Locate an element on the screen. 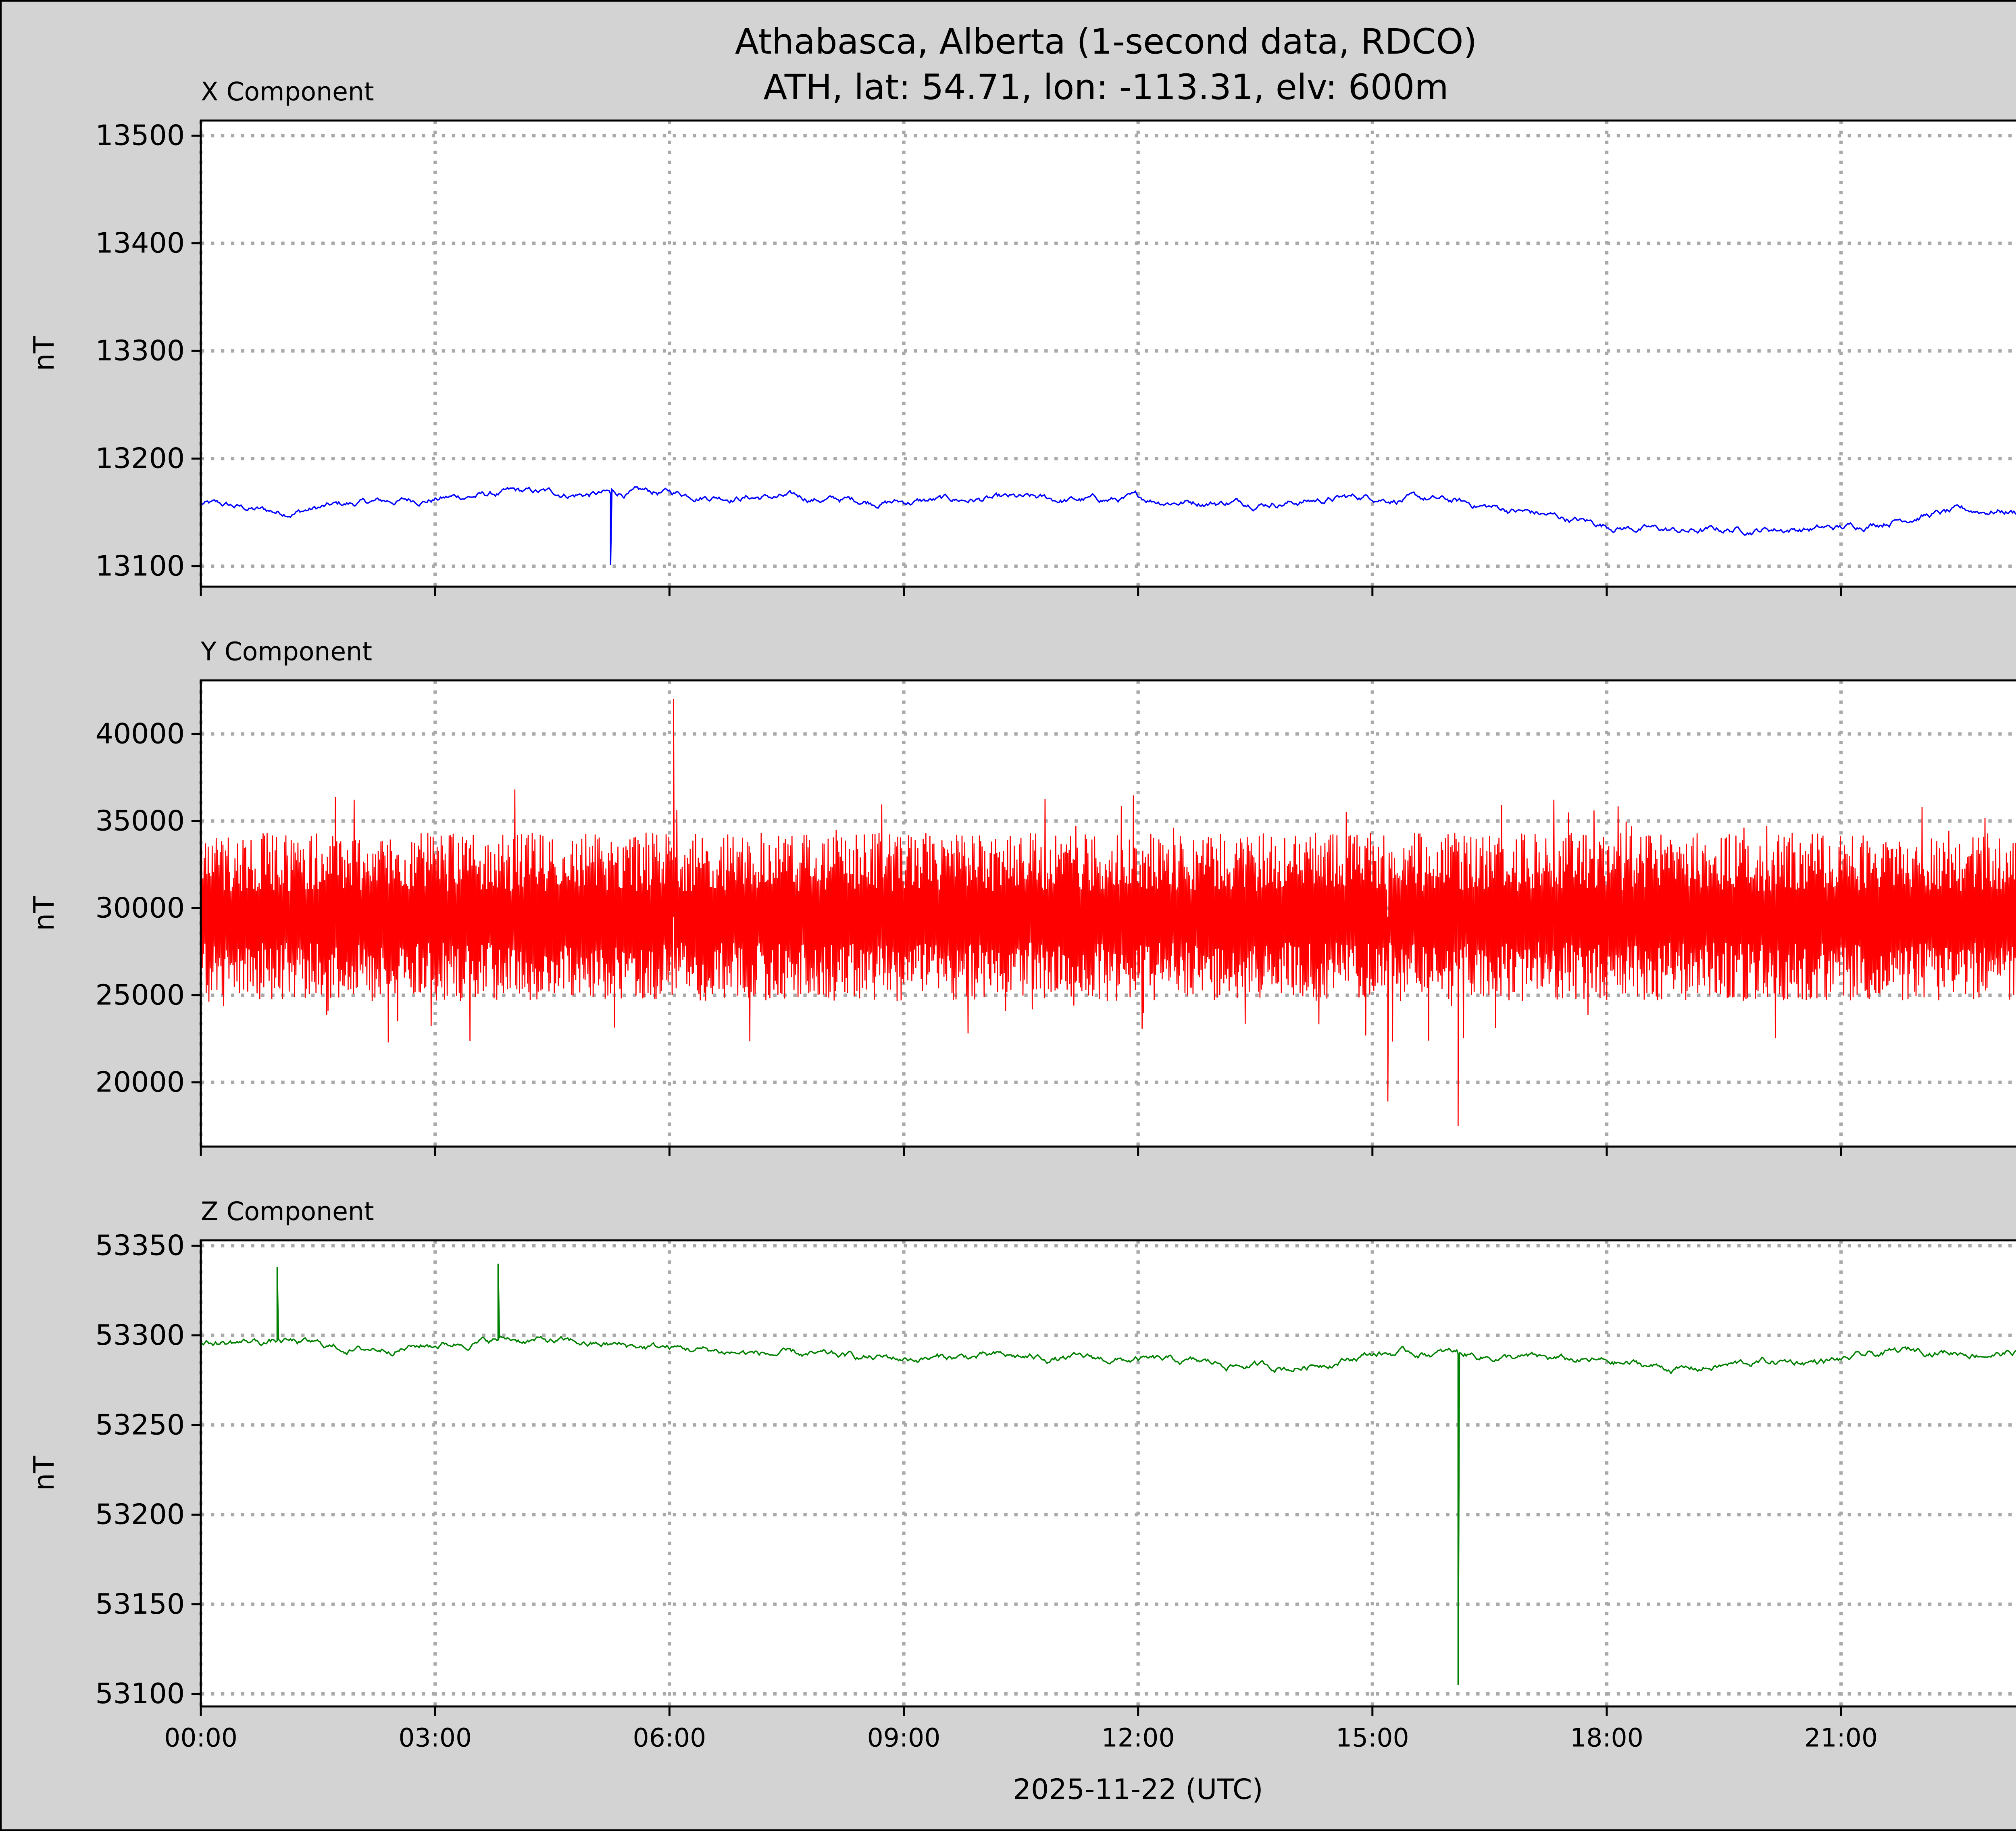 This screenshot has width=2016, height=1831. panel-title: Z Component is located at coordinates (287, 1211).